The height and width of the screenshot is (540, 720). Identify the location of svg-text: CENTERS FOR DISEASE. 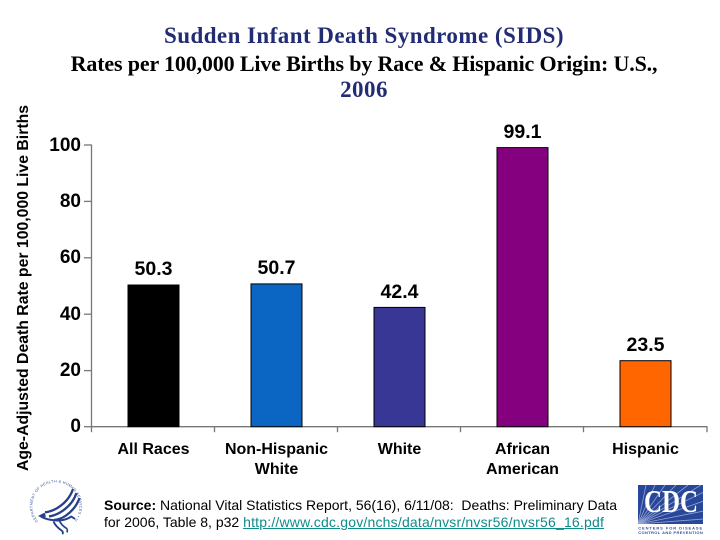
(670, 527).